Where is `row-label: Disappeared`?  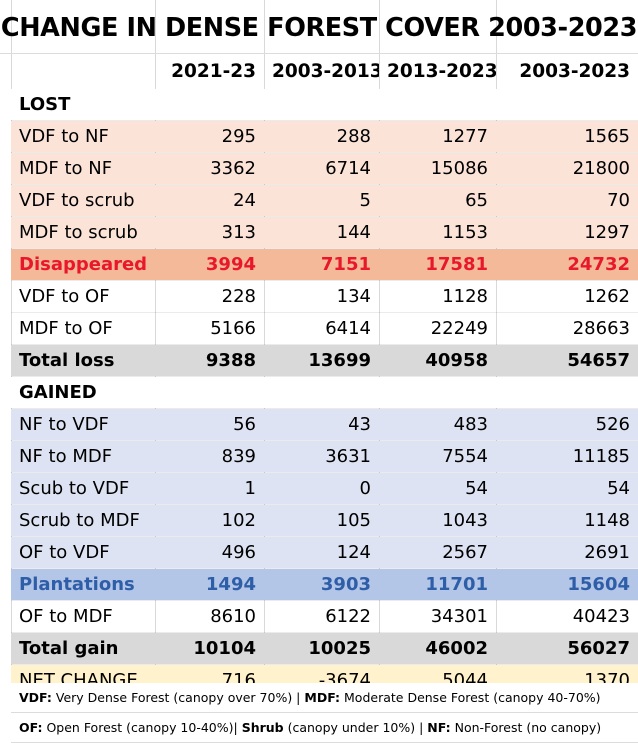
row-label: Disappeared is located at coordinates (83, 264).